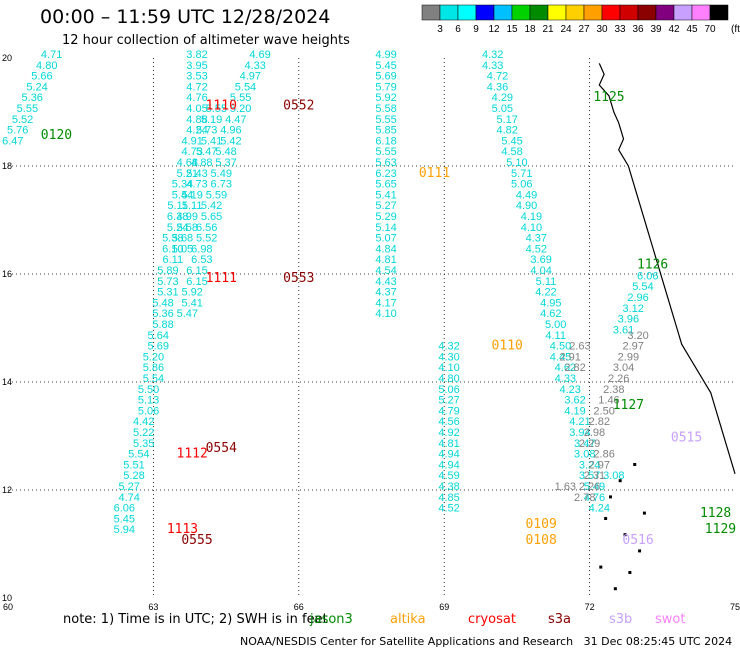 Image resolution: width=740 pixels, height=650 pixels. Describe the element at coordinates (633, 347) in the screenshot. I see `wave-height-value: 2.97` at that location.